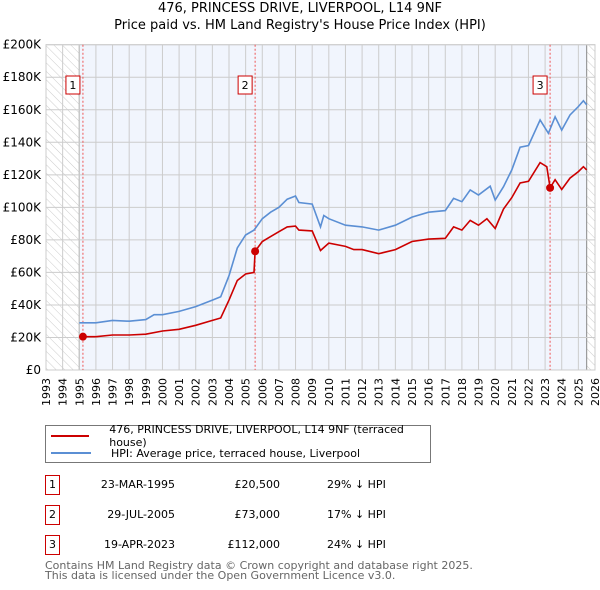  I want to click on row-price: £20,500, so click(257, 484).